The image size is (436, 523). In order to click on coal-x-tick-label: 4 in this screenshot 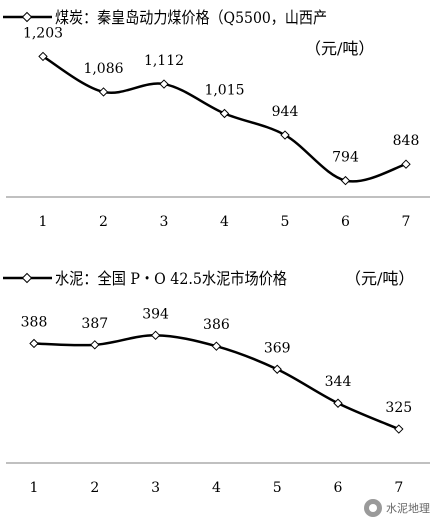, I will do `click(224, 222)`.